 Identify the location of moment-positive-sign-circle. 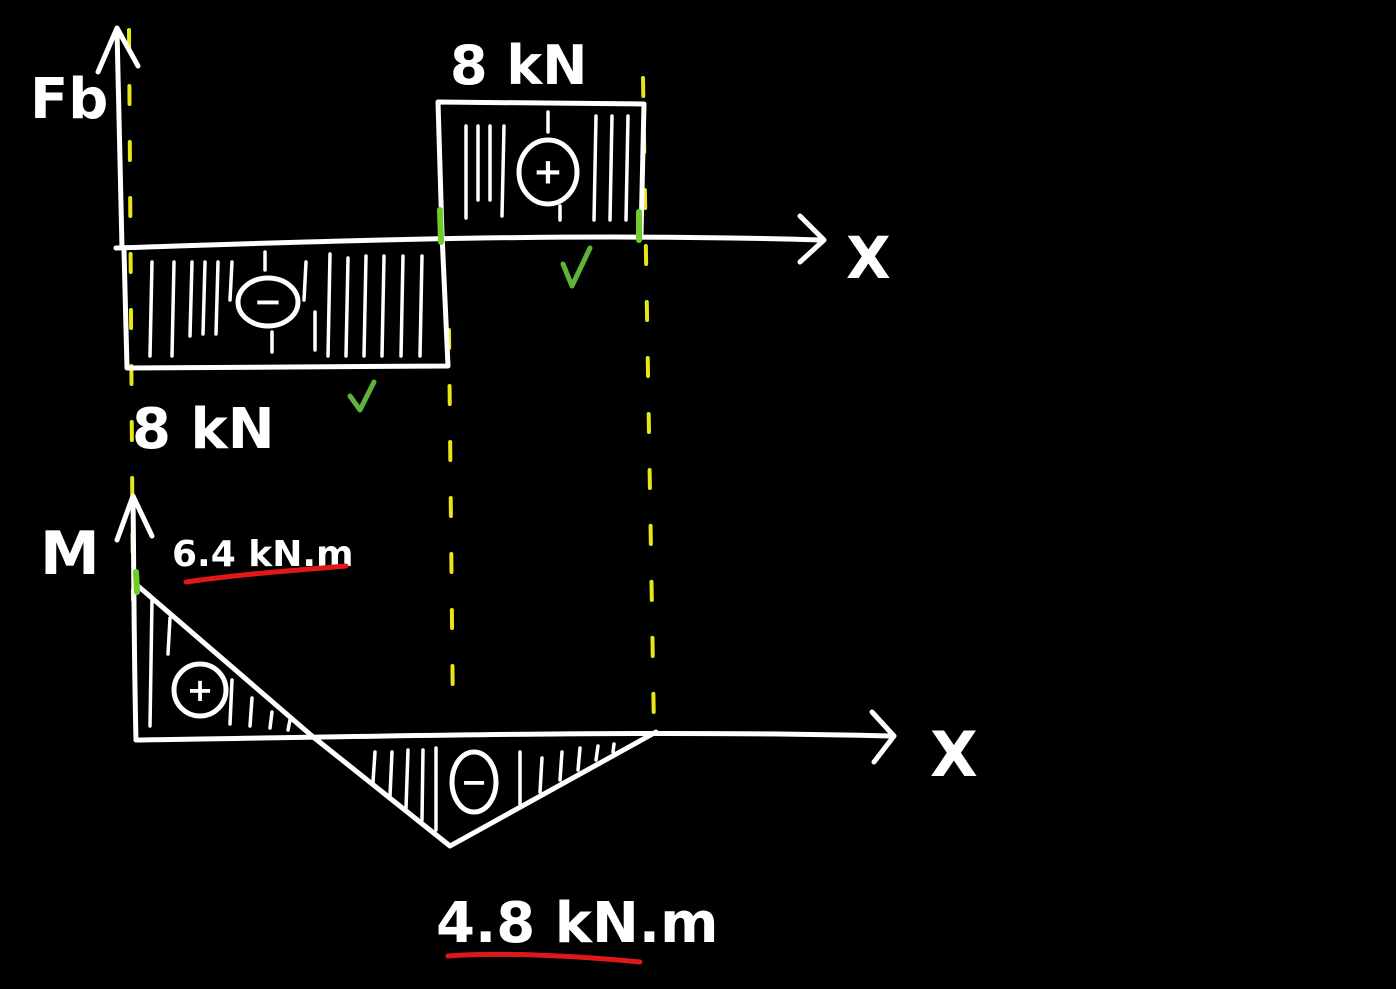
(200, 690).